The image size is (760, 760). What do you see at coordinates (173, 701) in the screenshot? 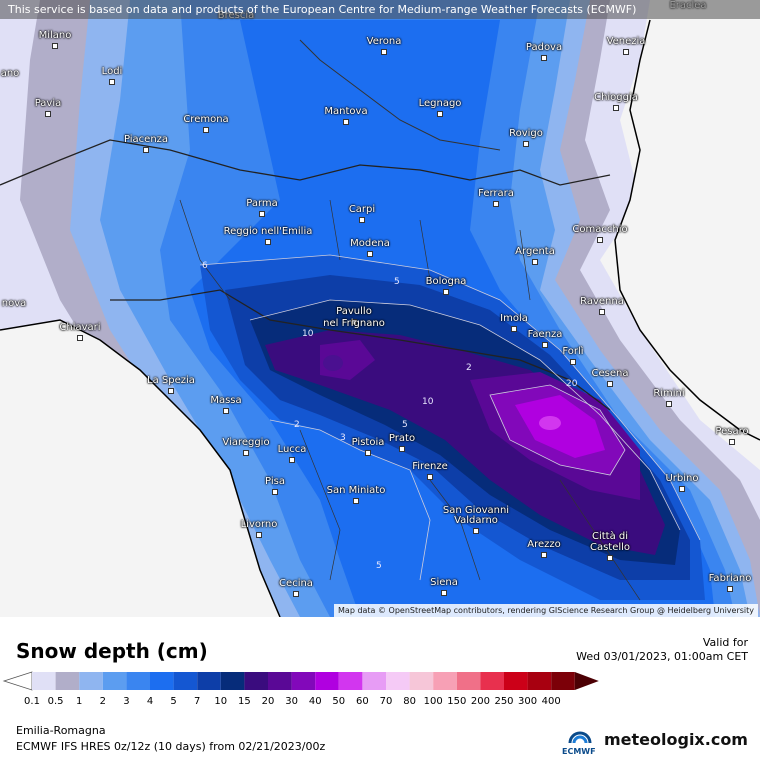
I see `legend-tick-label: 5` at bounding box center [173, 701].